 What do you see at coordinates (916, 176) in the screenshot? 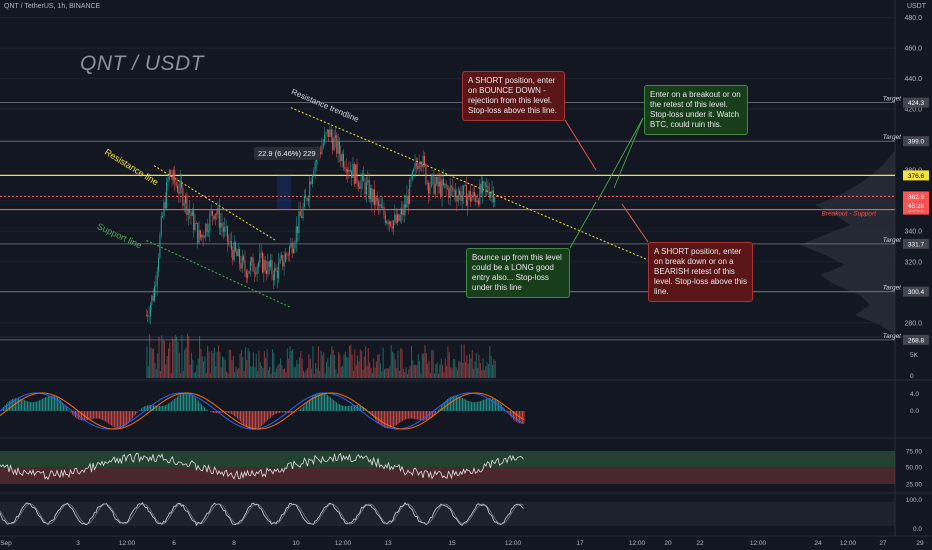
I see `level-price-label: 376.6` at bounding box center [916, 176].